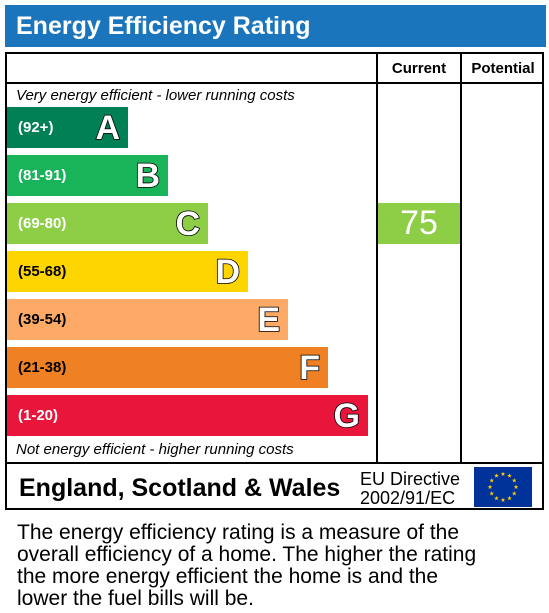 This screenshot has width=549, height=613. I want to click on band-g: (1-20) G, so click(187, 415).